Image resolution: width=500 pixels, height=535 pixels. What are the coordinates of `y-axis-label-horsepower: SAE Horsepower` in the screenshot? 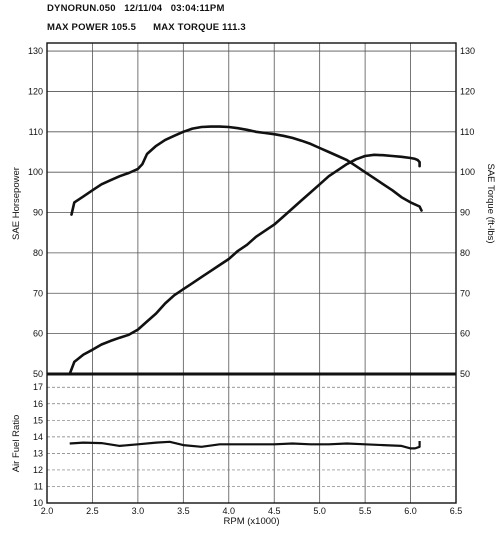 It's located at (16, 203).